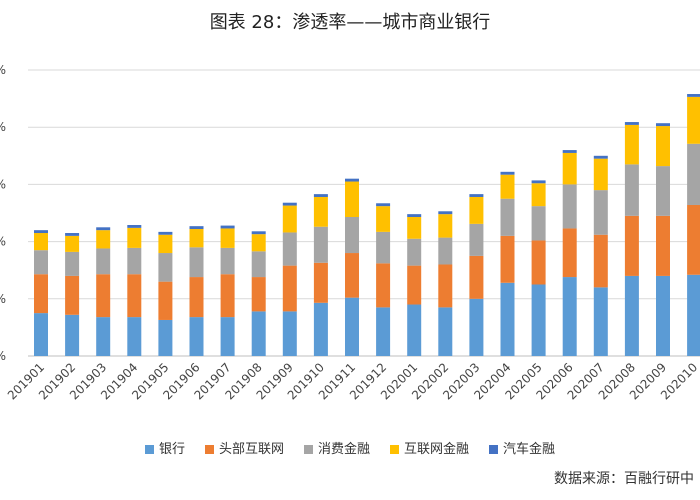  What do you see at coordinates (3, 213) in the screenshot?
I see `y-axis-tick-labels: %%%%%%` at bounding box center [3, 213].